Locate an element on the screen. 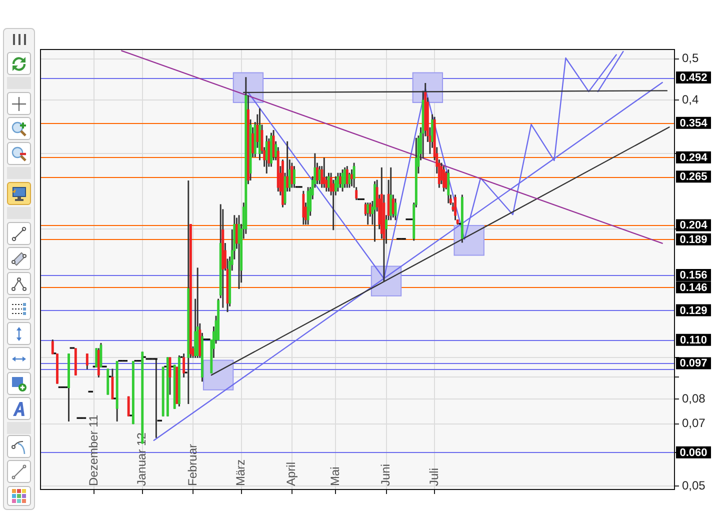 The image size is (725, 512). ref-line-label: 0.452 is located at coordinates (694, 78).